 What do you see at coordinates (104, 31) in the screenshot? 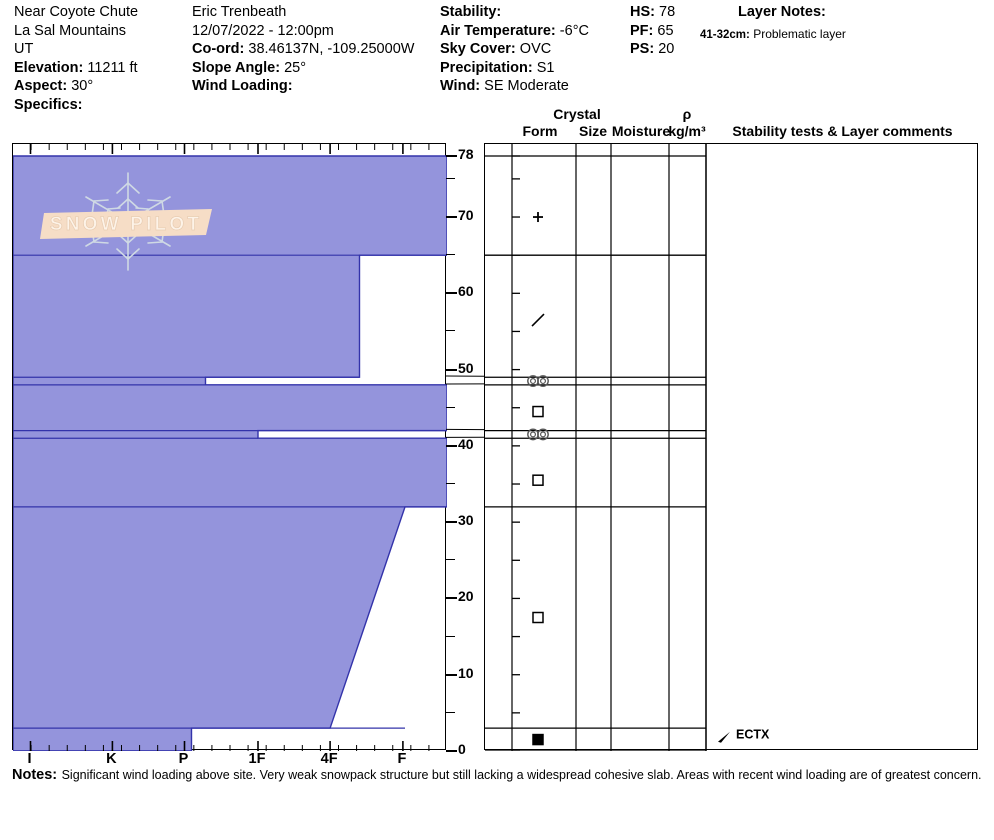
I see `location-row-1: La Sal Mountains` at bounding box center [104, 31].